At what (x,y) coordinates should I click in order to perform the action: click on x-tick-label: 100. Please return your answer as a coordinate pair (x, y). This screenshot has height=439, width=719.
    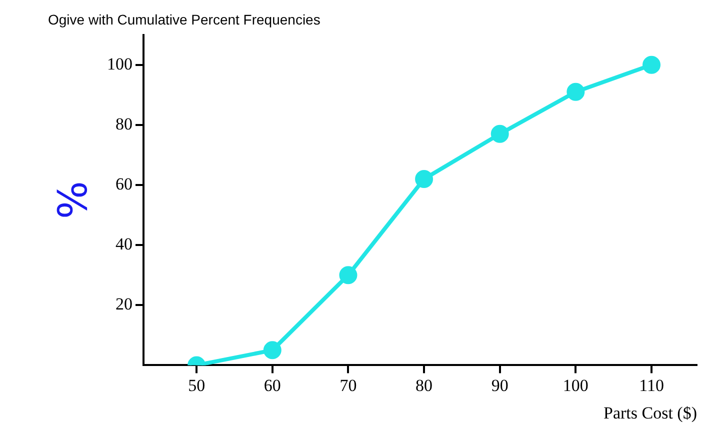
    Looking at the image, I should click on (575, 385).